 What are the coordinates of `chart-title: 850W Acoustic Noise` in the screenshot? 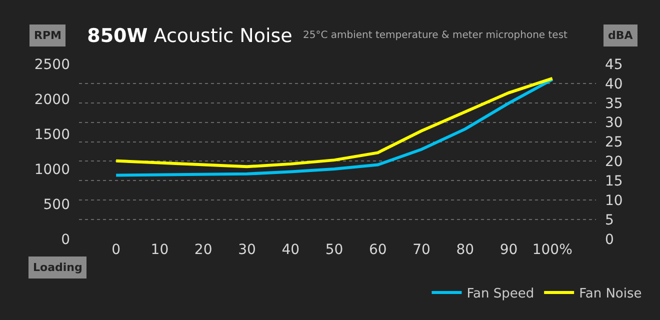 It's located at (189, 35).